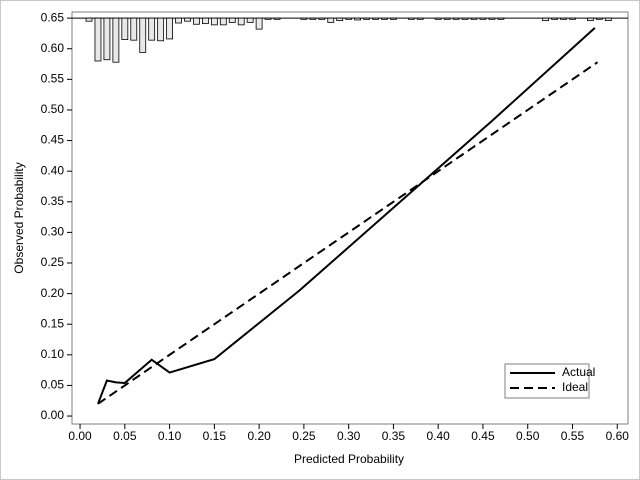 This screenshot has width=640, height=480. What do you see at coordinates (53, 354) in the screenshot?
I see `y-tick-label: 0.10` at bounding box center [53, 354].